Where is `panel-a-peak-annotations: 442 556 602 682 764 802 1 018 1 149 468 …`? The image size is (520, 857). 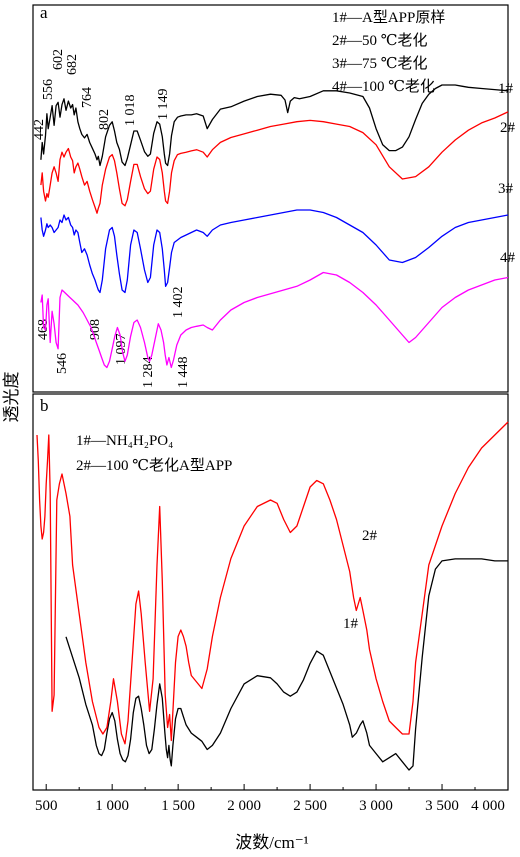 panel-a-peak-annotations: 442 556 602 682 764 802 1 018 1 149 468 … is located at coordinates (111, 218).